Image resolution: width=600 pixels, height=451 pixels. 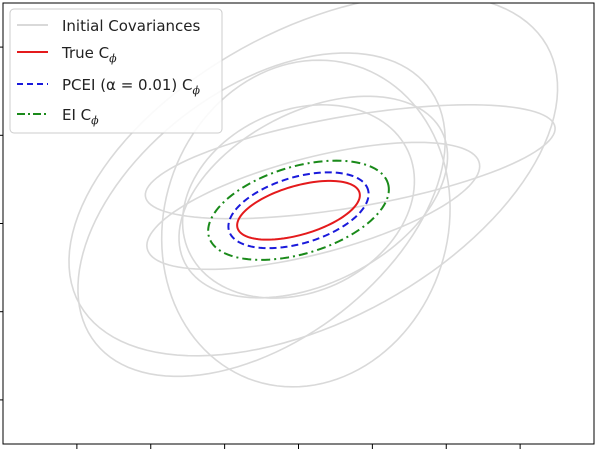 I want to click on legend-label-pcei-main: PCEI (α = 0.01) C, so click(x=127, y=85).